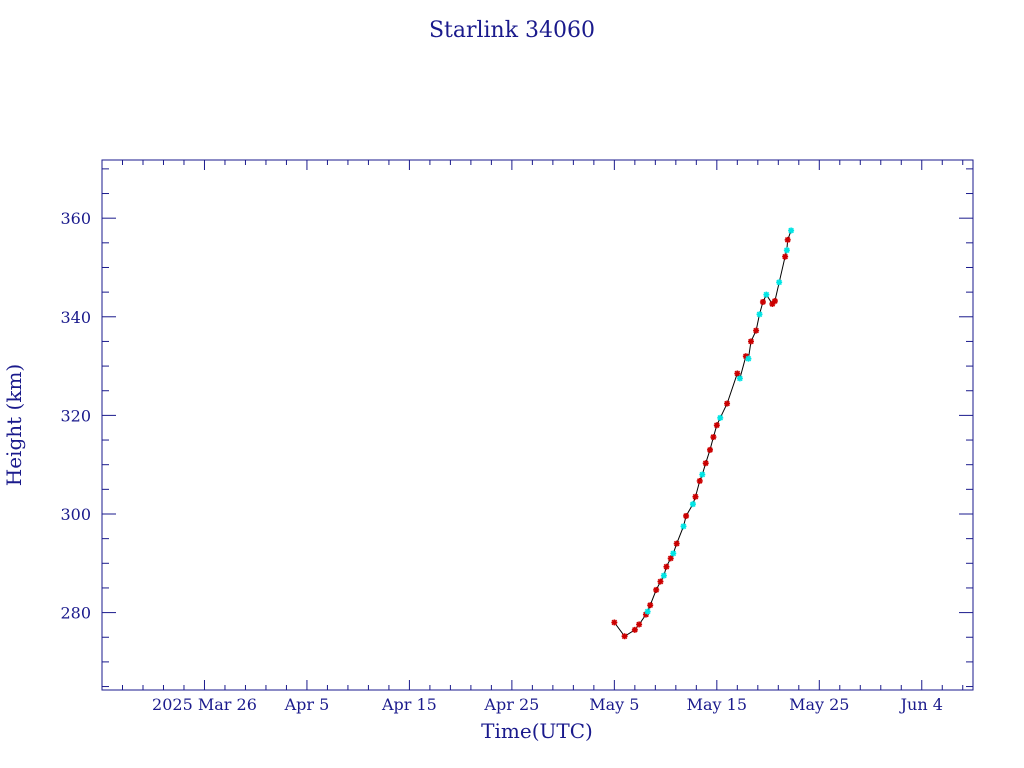 The height and width of the screenshot is (768, 1024). I want to click on x-tick-label: Apr 25, so click(511, 704).